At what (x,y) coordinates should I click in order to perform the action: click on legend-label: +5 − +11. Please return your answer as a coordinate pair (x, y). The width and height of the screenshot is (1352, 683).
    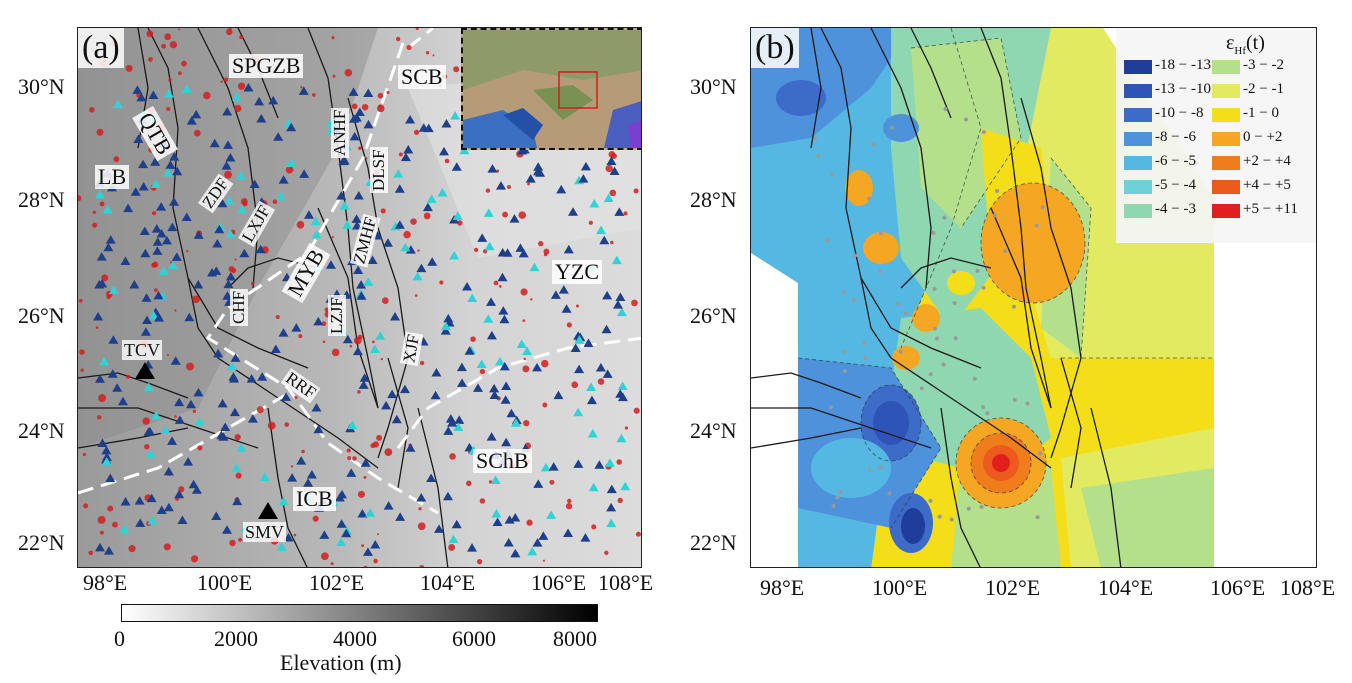
    Looking at the image, I should click on (1270, 209).